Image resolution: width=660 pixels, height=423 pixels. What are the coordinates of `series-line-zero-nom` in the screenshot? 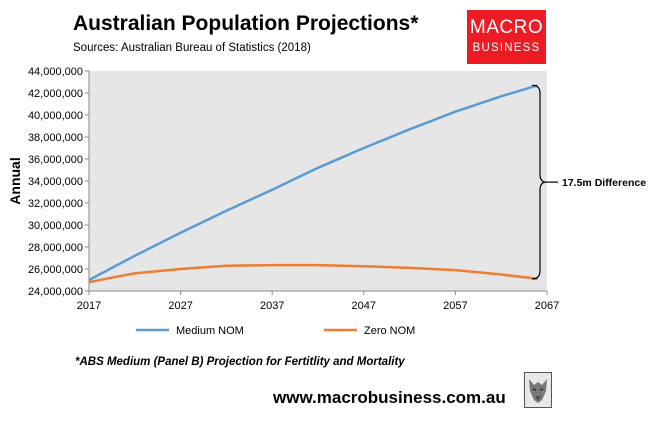 It's located at (313, 273).